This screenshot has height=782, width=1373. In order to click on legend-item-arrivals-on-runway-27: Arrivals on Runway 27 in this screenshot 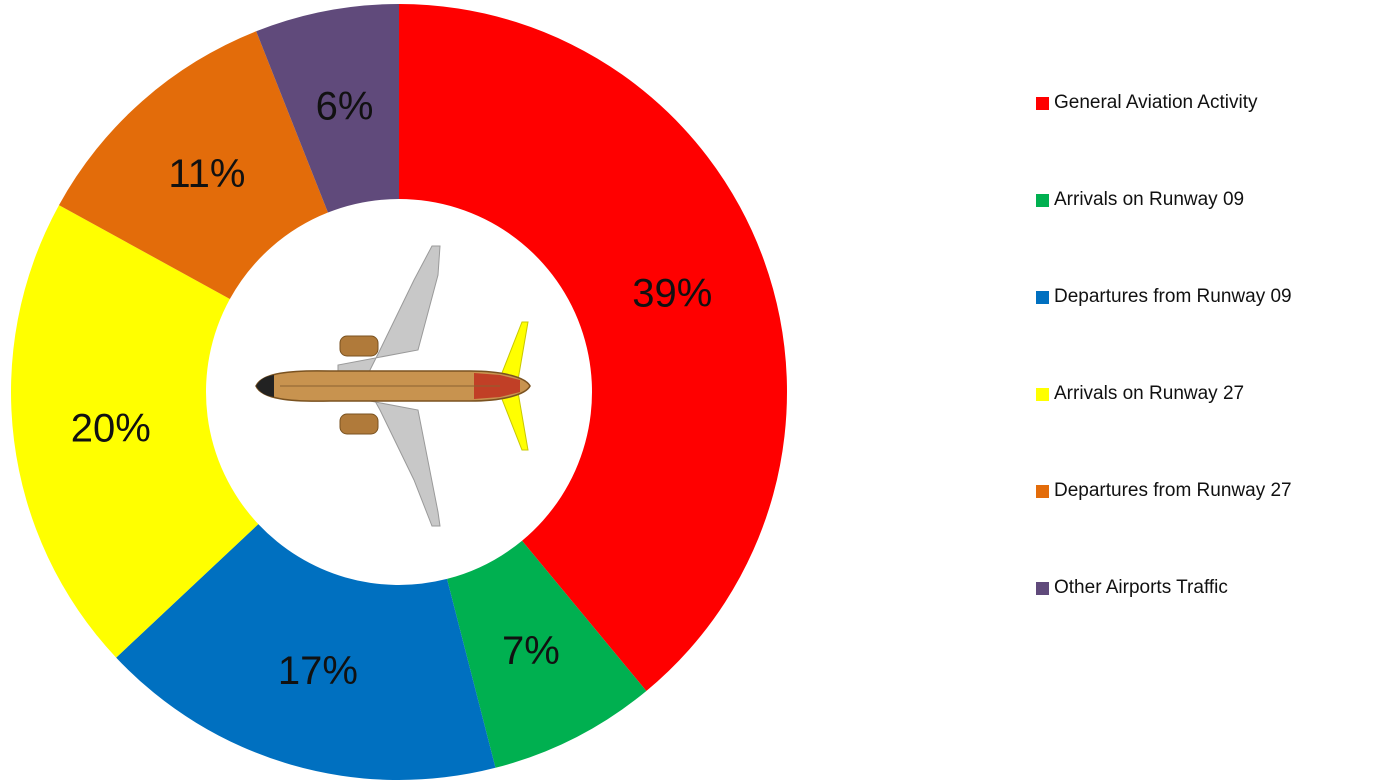, I will do `click(1140, 394)`.